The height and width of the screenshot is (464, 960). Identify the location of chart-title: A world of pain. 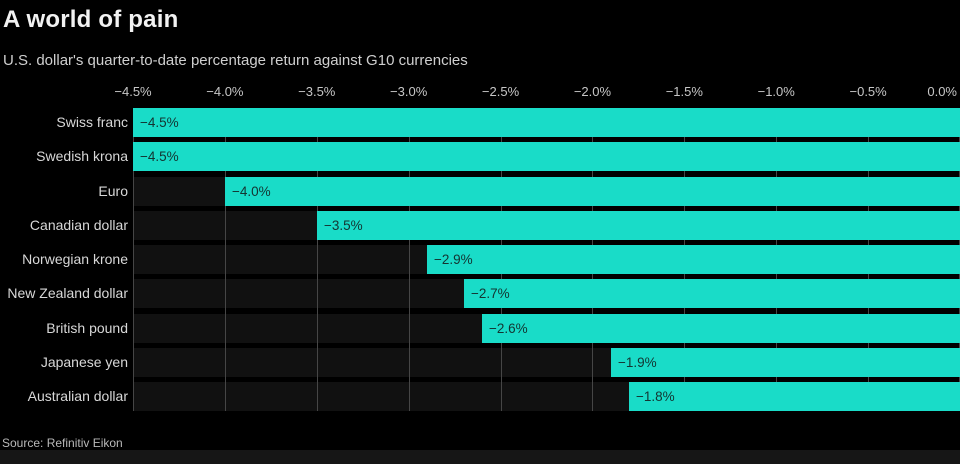
(91, 19).